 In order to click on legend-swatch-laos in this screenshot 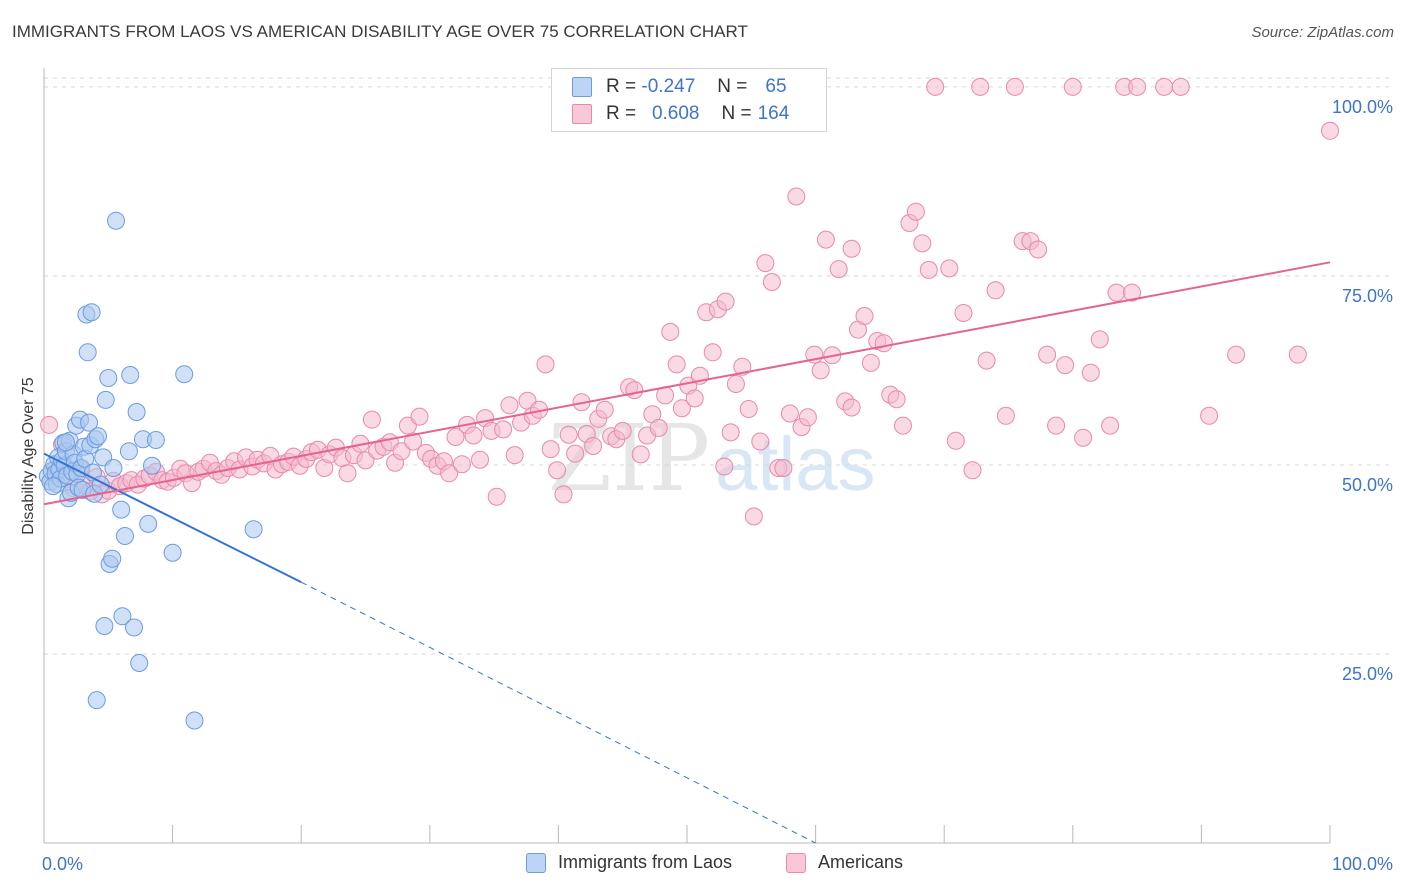, I will do `click(582, 87)`.